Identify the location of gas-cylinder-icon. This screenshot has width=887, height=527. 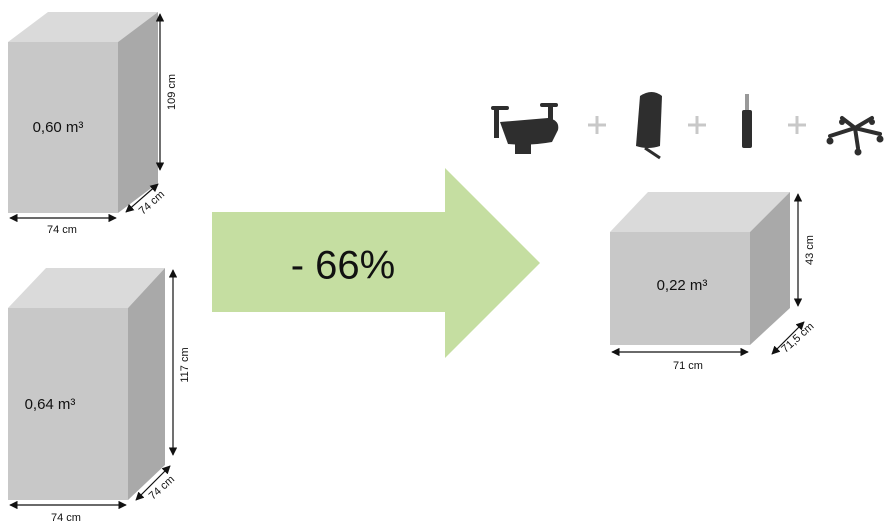
(747, 121).